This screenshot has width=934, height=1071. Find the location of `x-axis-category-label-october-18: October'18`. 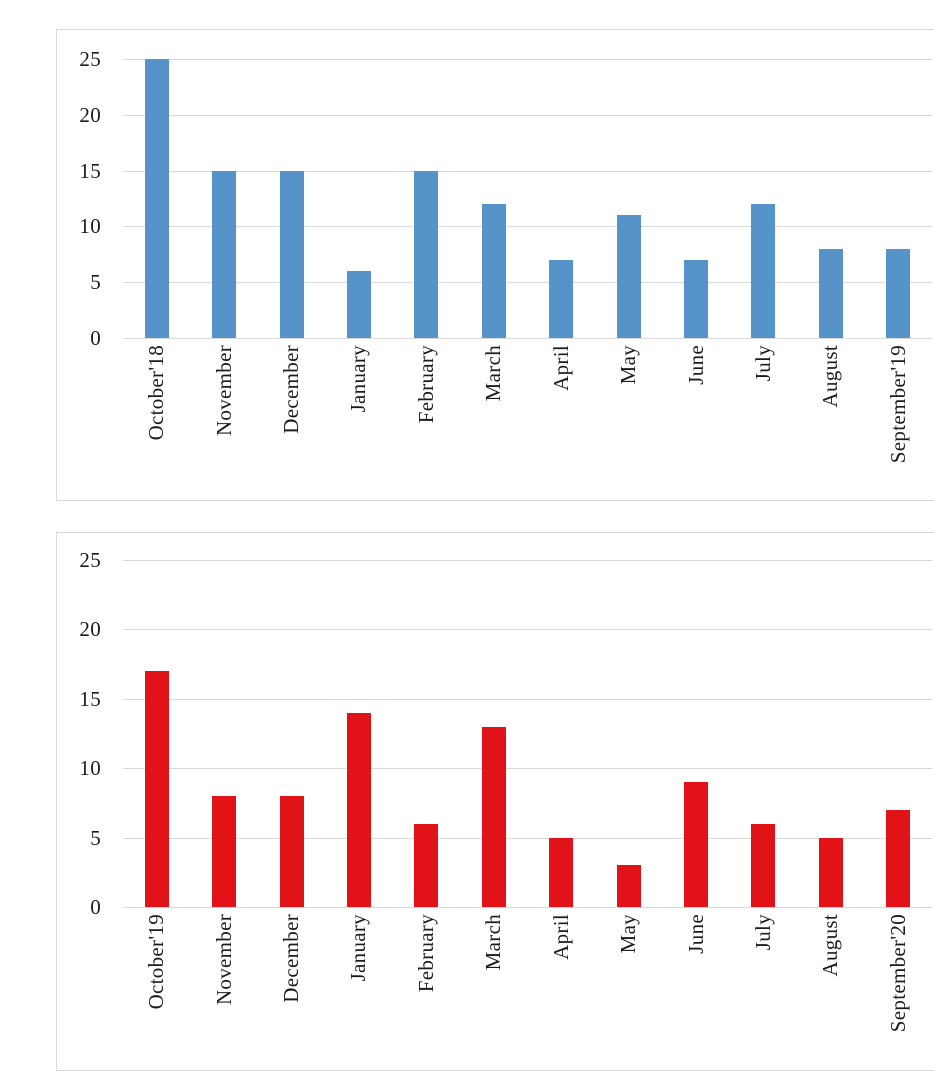

x-axis-category-label-october-18: October'18 is located at coordinates (156, 393).